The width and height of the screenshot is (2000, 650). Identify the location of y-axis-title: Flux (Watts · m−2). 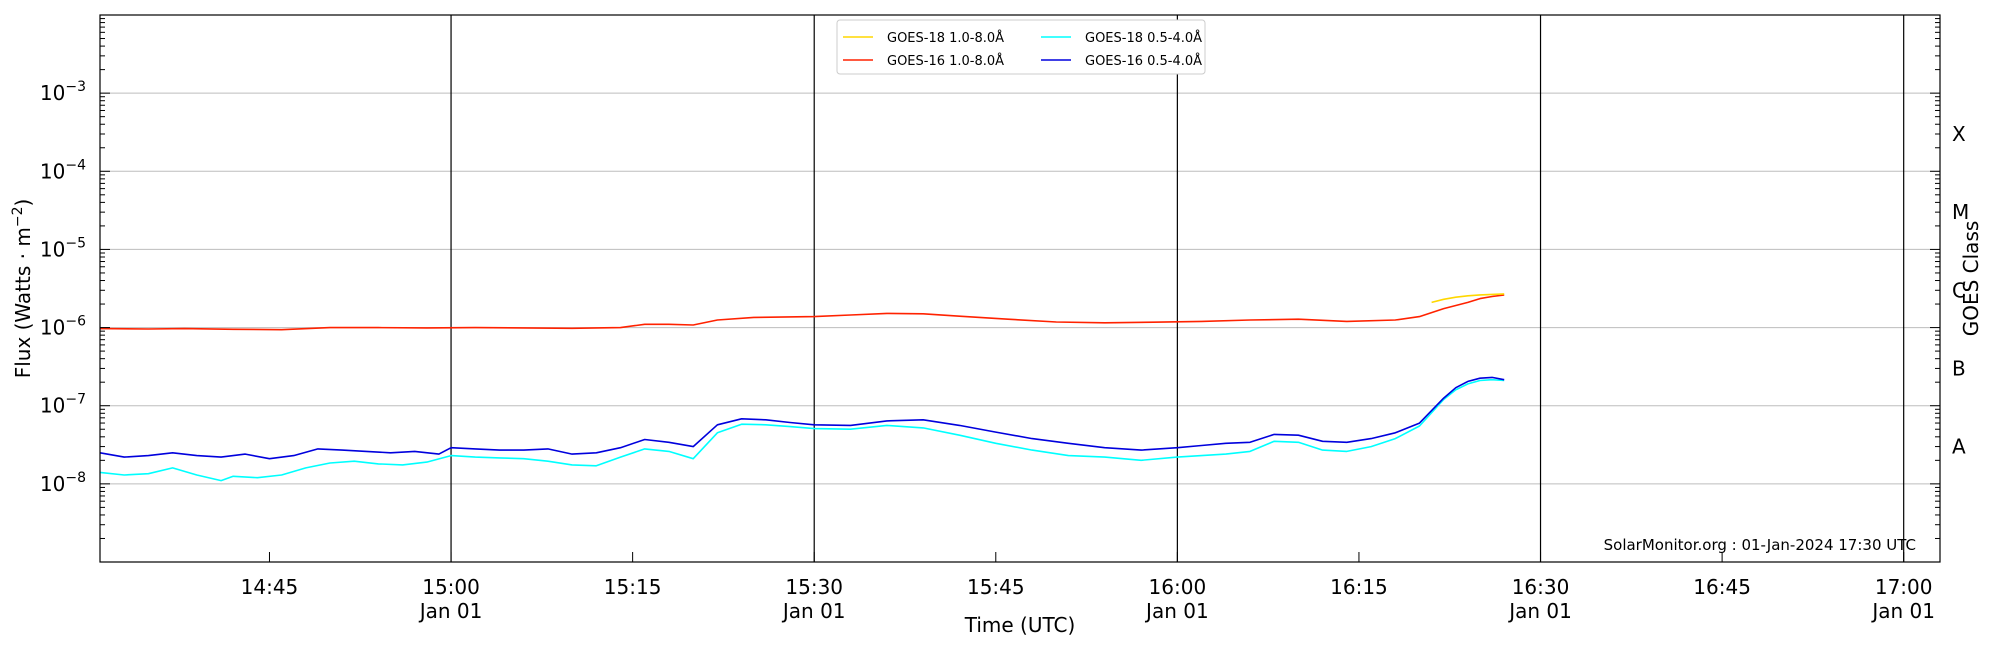
(22, 289).